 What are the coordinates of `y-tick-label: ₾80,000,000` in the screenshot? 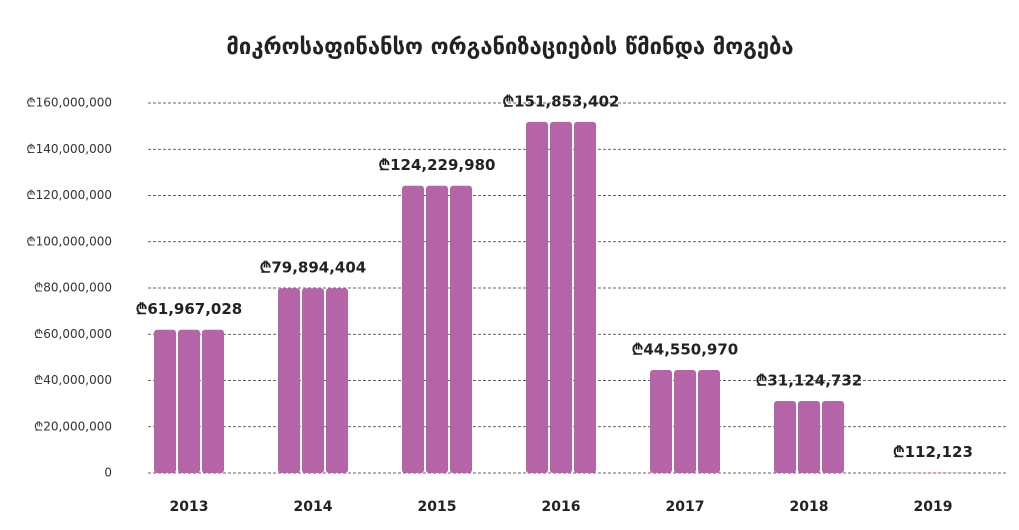 It's located at (73, 288).